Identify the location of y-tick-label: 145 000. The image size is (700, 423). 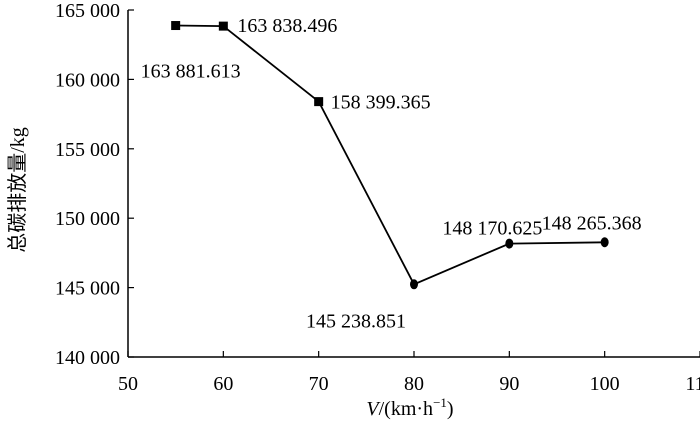
(87, 289).